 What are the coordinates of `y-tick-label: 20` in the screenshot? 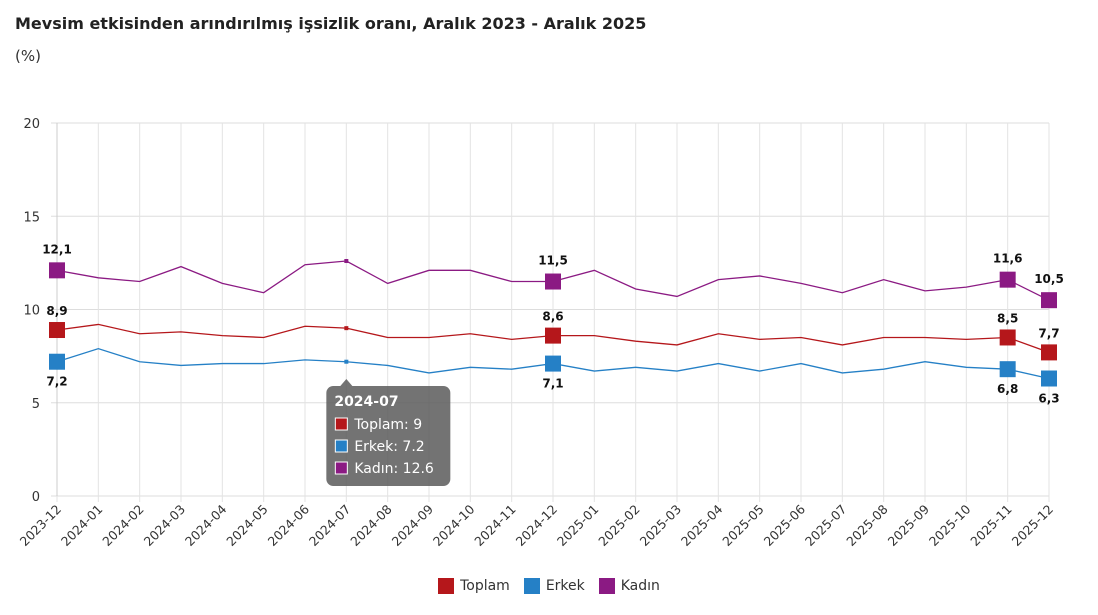 It's located at (31, 124).